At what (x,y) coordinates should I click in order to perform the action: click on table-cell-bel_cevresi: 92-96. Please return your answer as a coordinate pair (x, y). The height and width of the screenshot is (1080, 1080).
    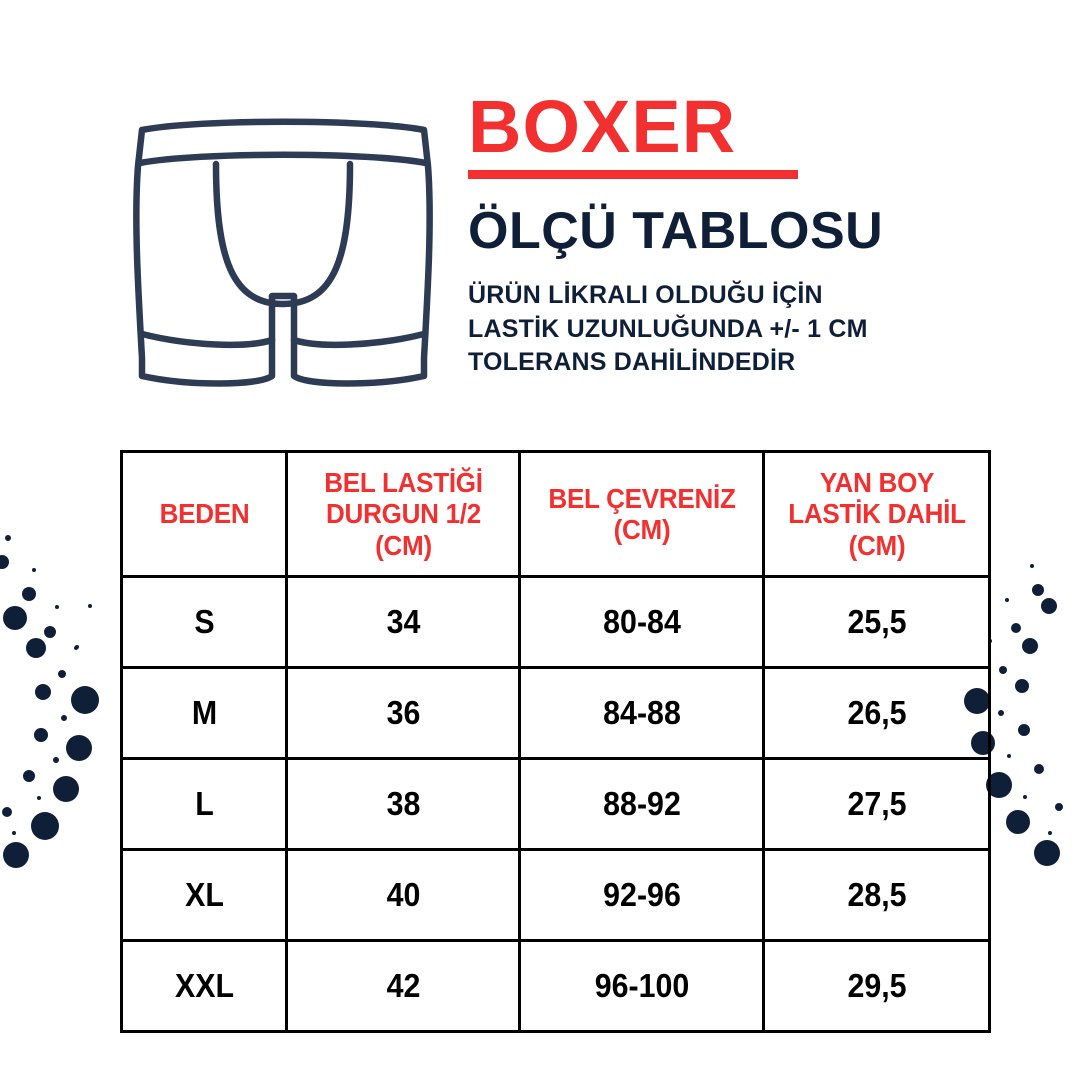
    Looking at the image, I should click on (641, 895).